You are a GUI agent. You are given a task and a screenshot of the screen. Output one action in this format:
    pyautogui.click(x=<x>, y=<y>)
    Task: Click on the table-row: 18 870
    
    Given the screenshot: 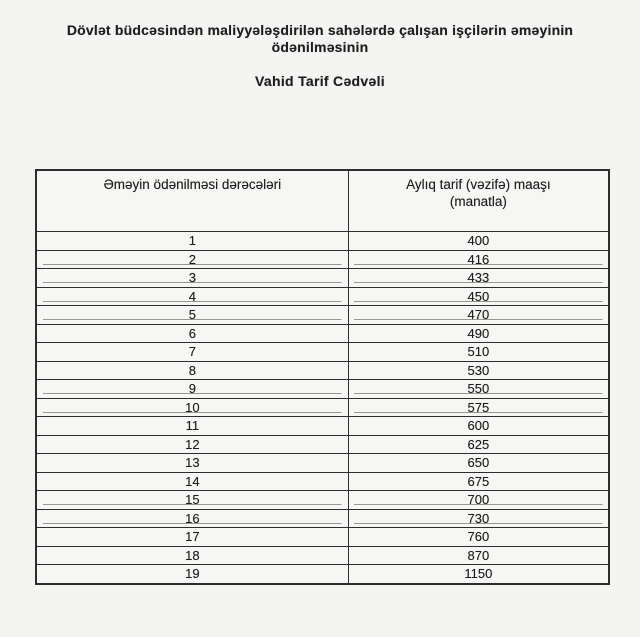 What is the action you would take?
    pyautogui.click(x=322, y=555)
    